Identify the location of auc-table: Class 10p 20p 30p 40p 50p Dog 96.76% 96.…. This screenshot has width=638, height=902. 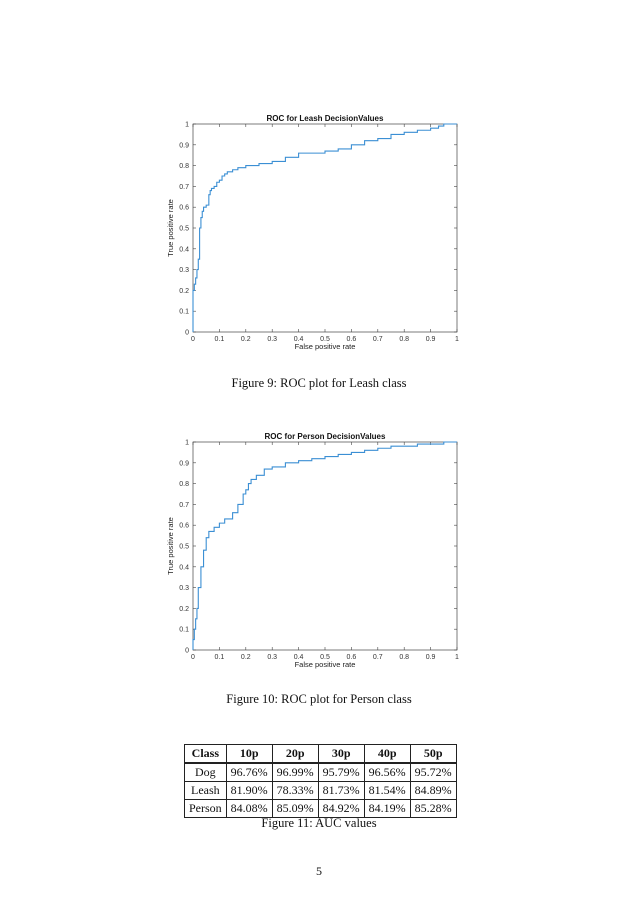
(320, 781).